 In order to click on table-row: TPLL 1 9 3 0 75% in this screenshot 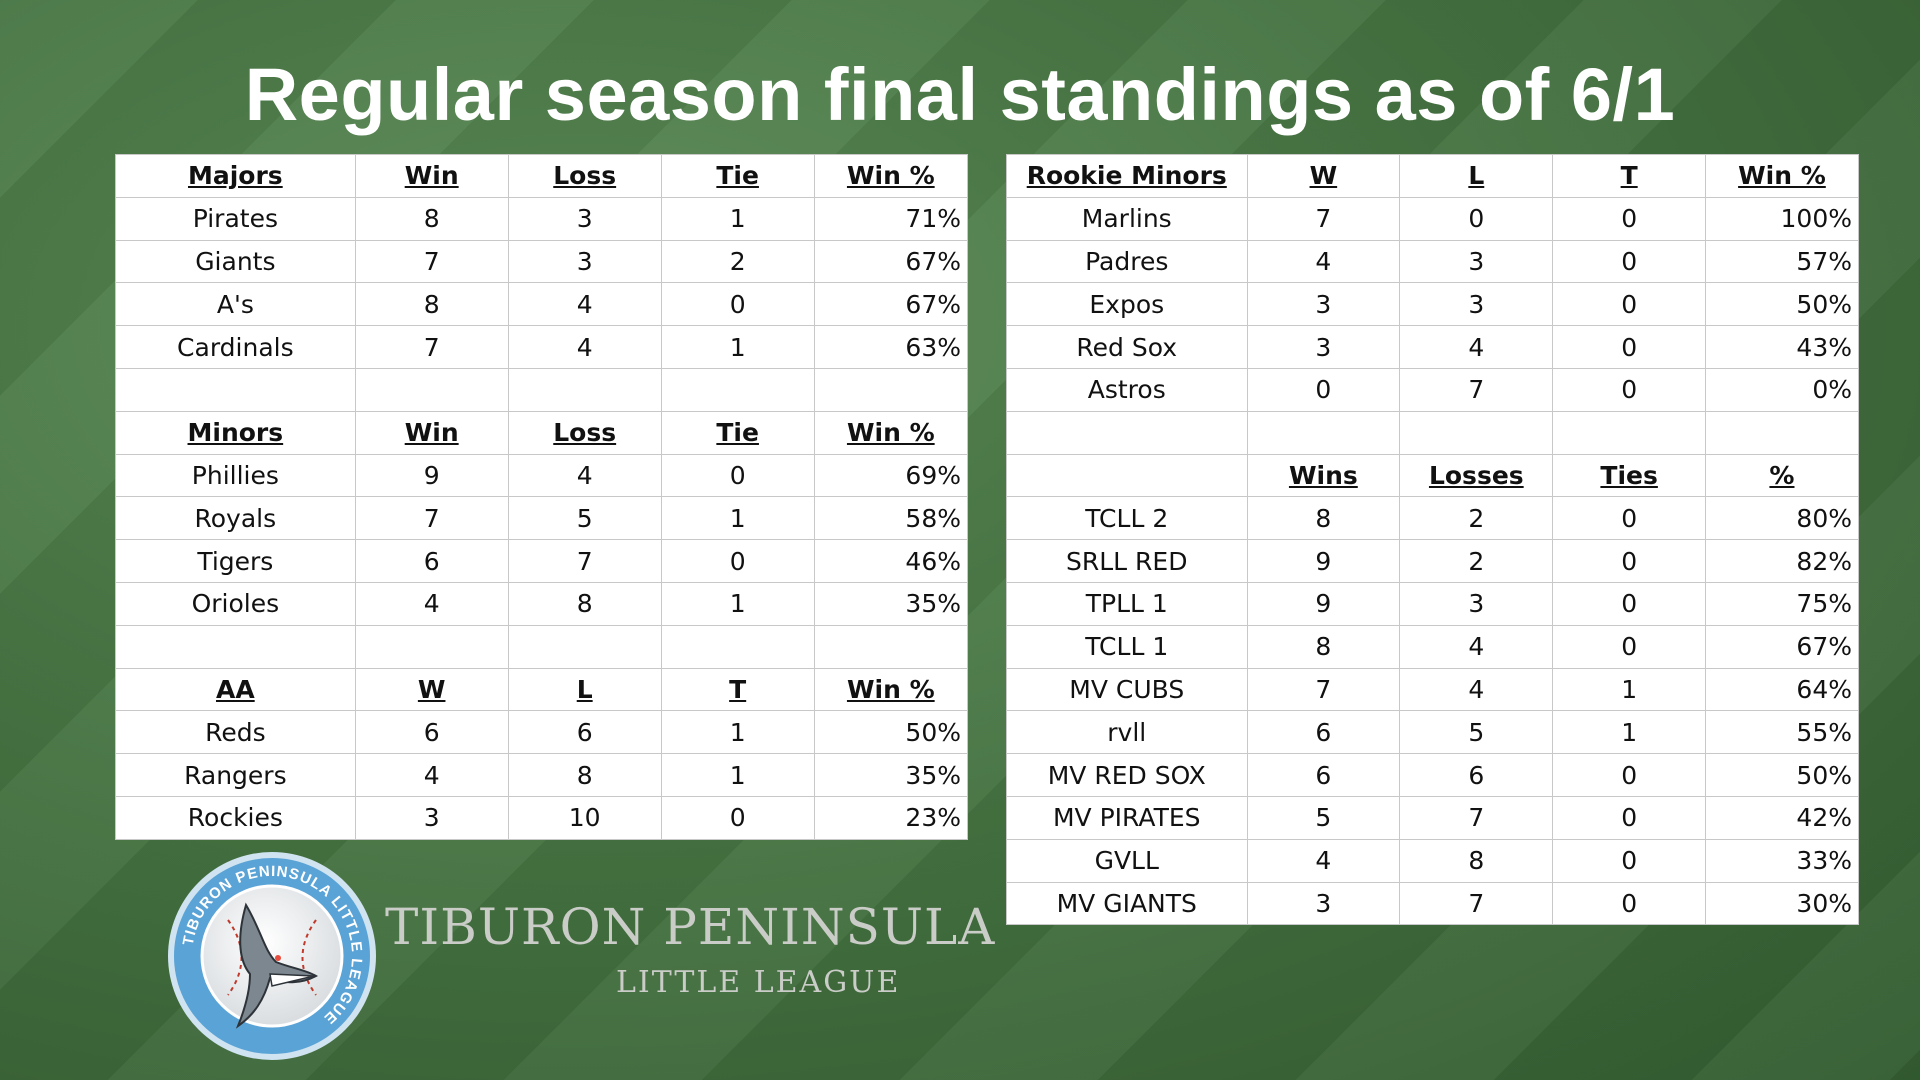, I will do `click(1433, 603)`.